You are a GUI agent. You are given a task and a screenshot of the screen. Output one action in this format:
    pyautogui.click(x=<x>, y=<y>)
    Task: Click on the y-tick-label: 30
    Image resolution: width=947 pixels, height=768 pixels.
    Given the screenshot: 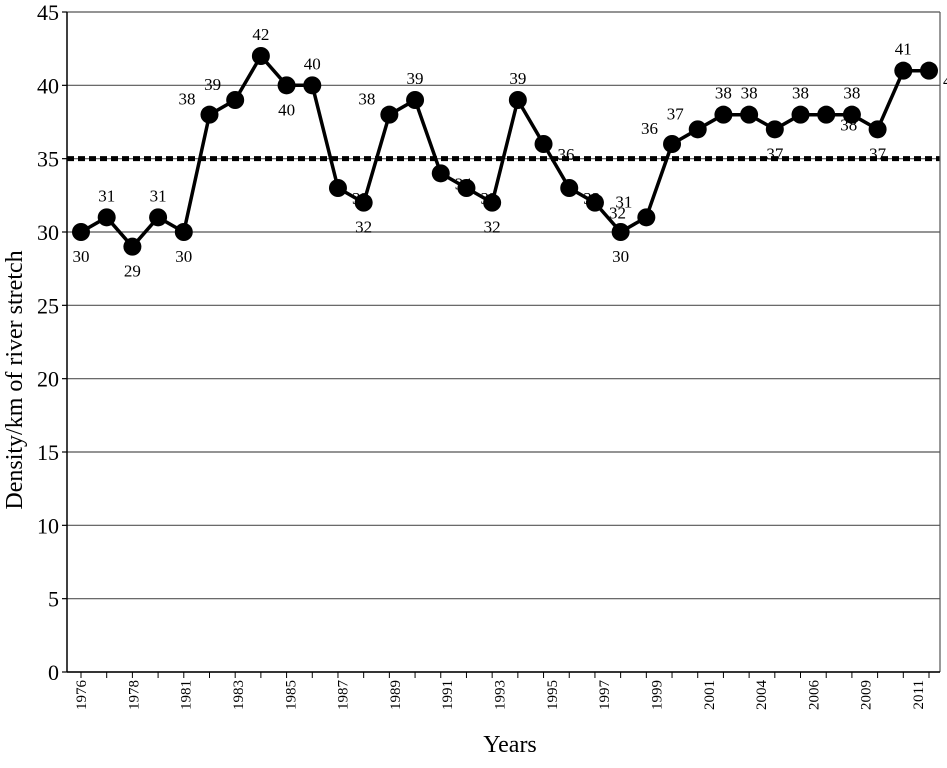 What is the action you would take?
    pyautogui.click(x=48, y=232)
    